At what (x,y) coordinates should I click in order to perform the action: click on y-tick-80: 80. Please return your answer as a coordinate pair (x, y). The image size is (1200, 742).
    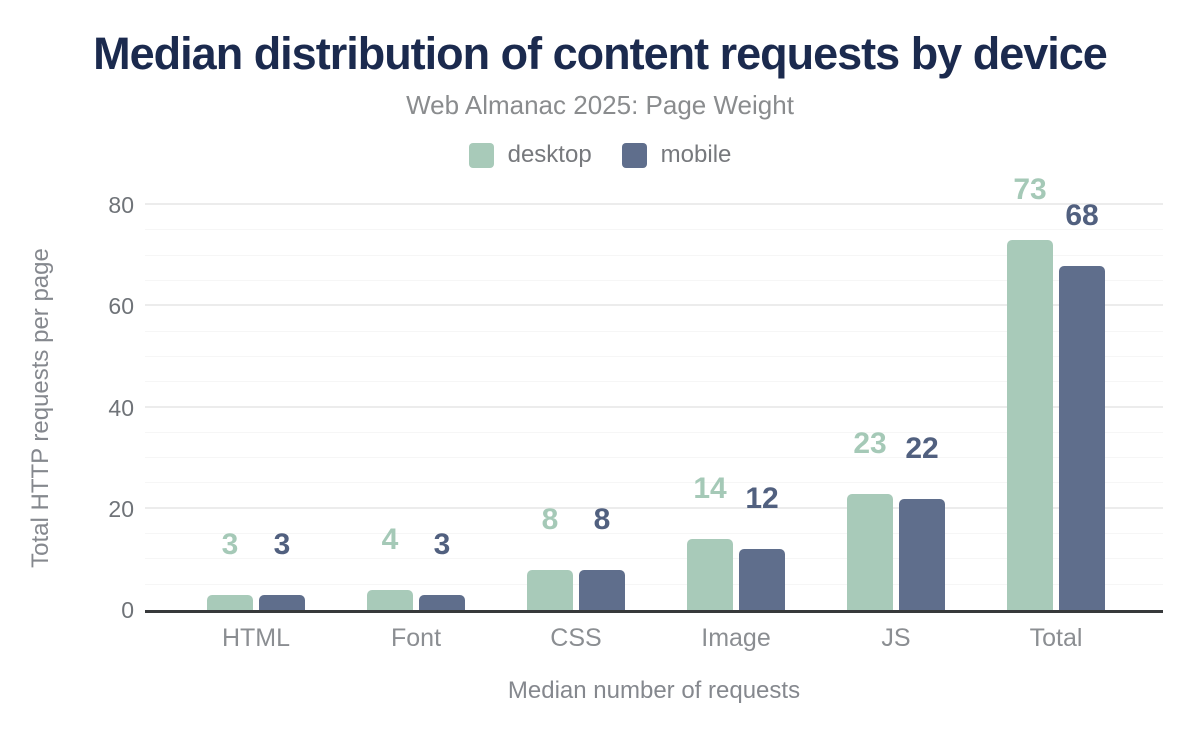
    Looking at the image, I should click on (121, 205).